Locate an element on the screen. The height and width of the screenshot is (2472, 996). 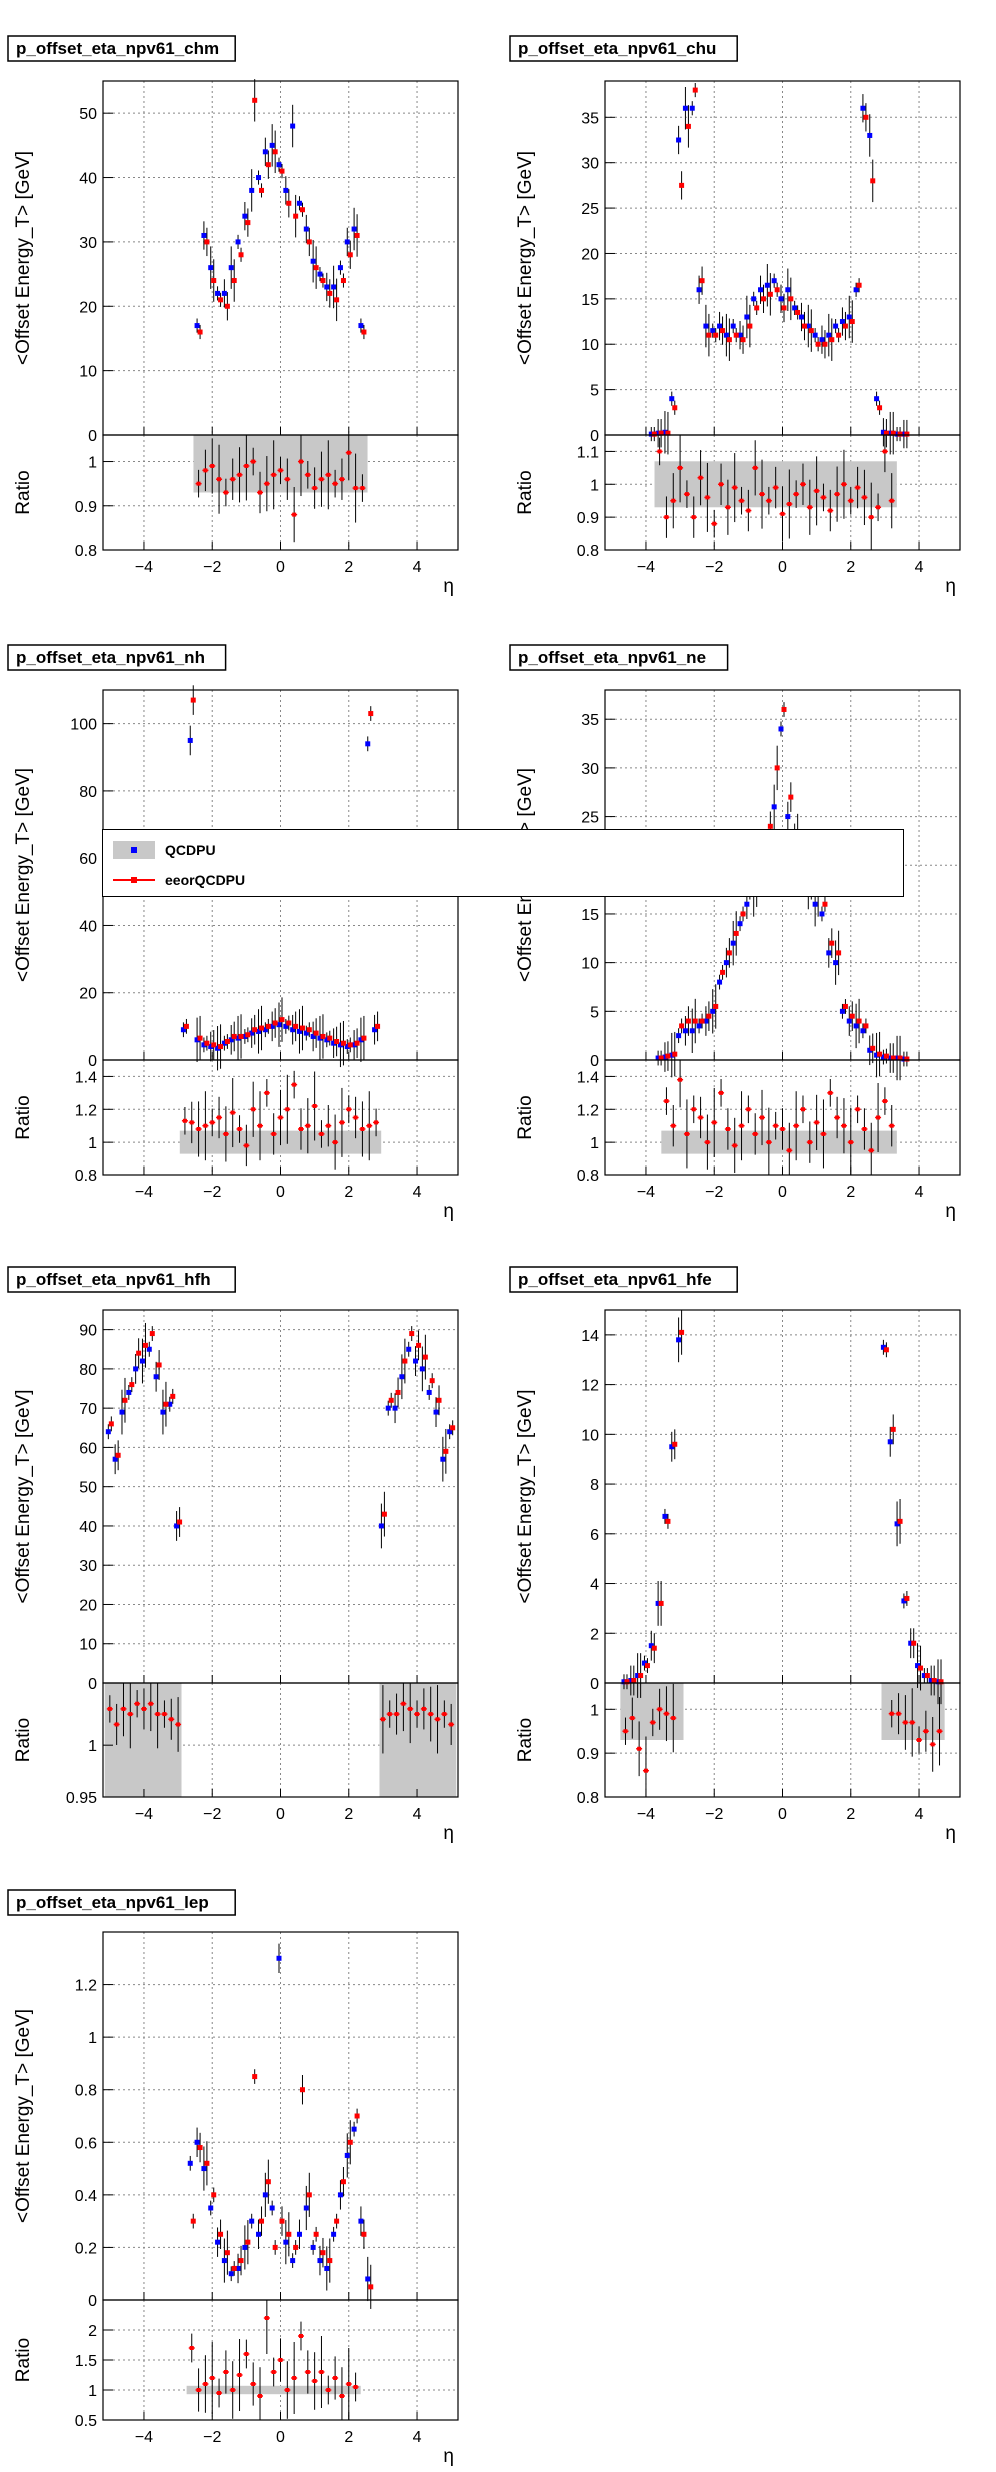
ratio-y-tick-label: 1 is located at coordinates (594, 1710).